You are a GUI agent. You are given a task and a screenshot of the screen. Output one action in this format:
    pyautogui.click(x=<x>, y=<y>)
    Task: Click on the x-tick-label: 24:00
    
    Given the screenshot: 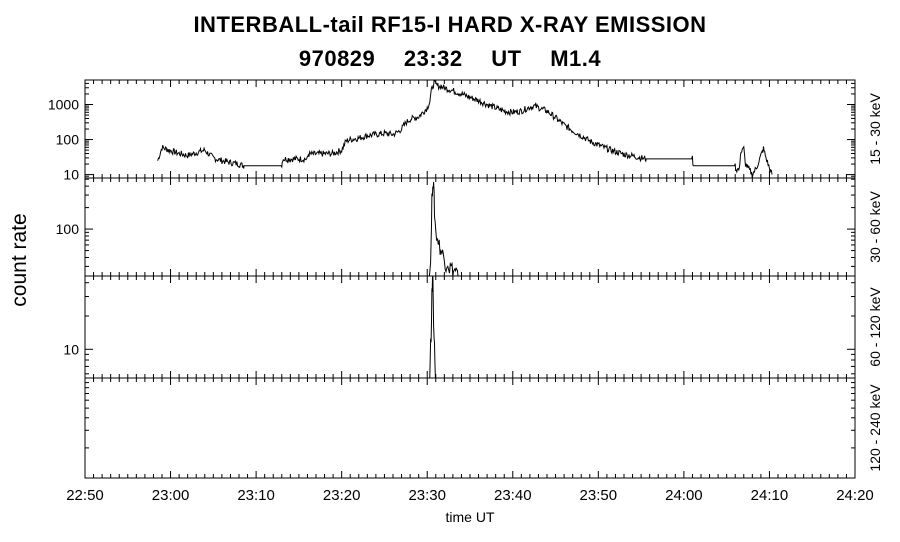 What is the action you would take?
    pyautogui.click(x=684, y=495)
    